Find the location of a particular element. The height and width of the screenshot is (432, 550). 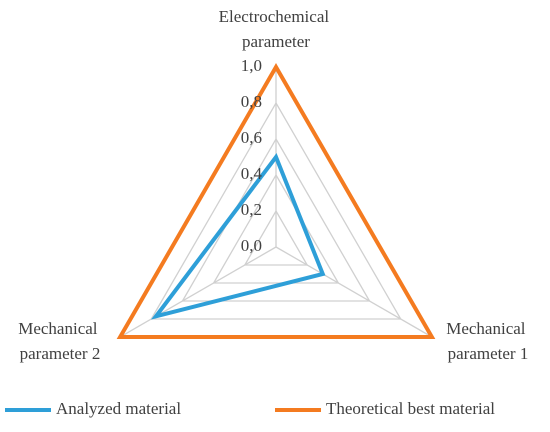

category-label-line: parameter 1 is located at coordinates (488, 353).